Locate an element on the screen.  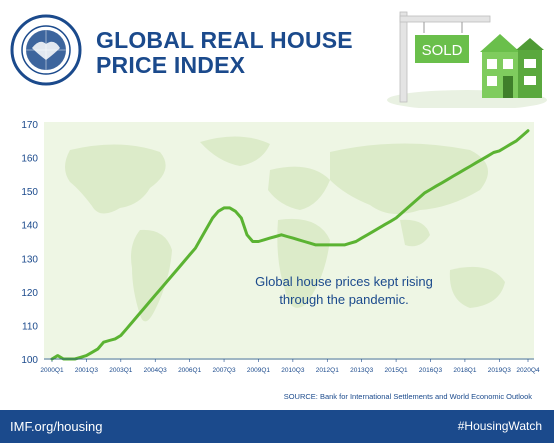
footer-url-link: IMF.org/housing is located at coordinates (56, 426).